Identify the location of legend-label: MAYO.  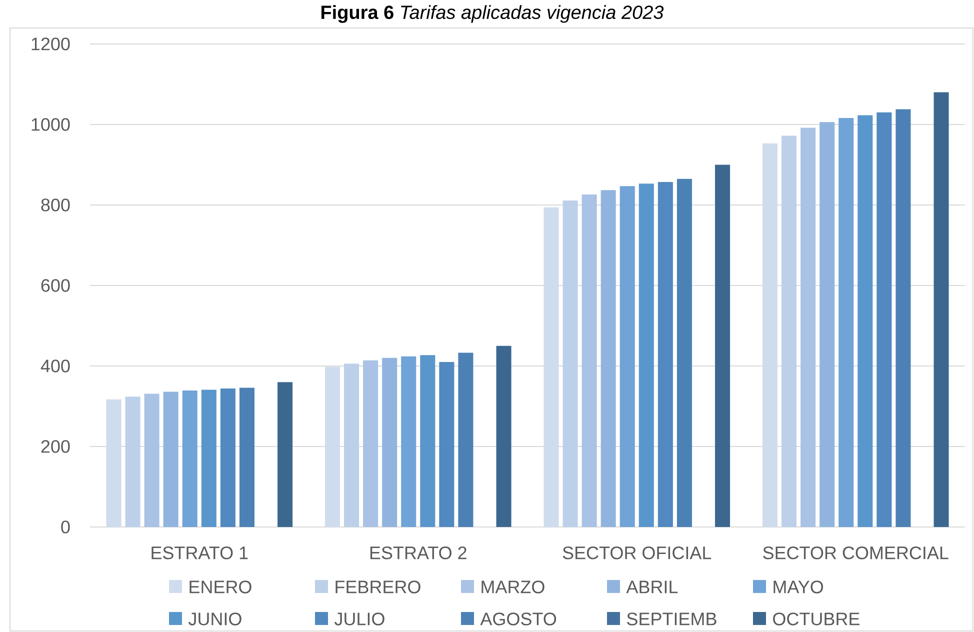
(799, 587).